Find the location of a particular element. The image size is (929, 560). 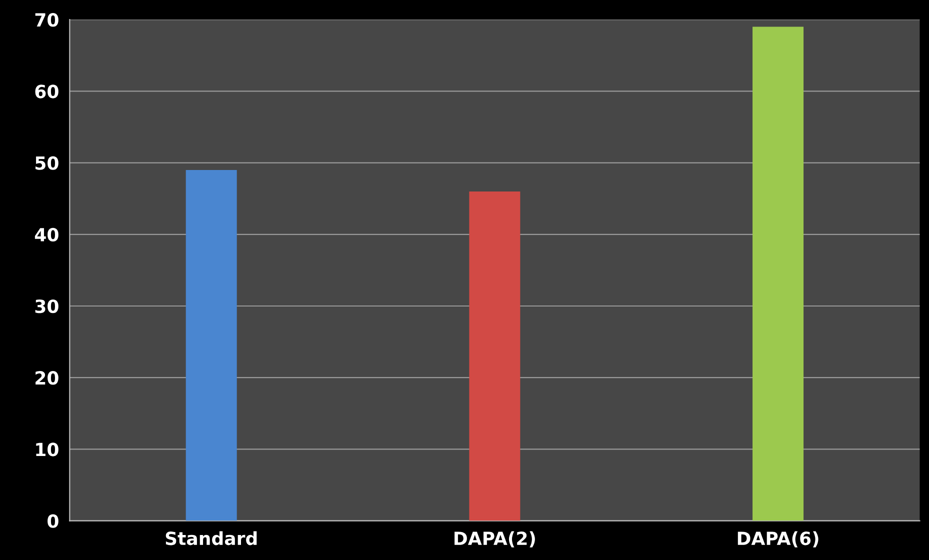

y-tick-label: 40 is located at coordinates (46, 235).